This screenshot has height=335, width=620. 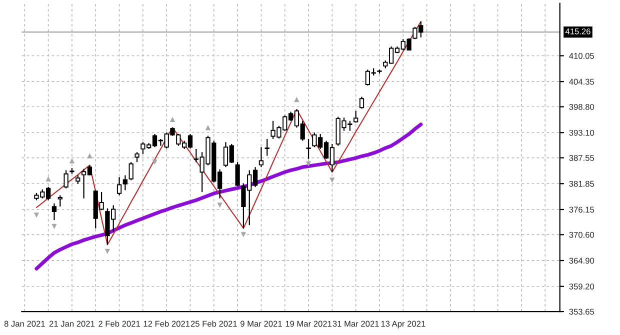 I want to click on y-tick-label: 410.05, so click(x=581, y=55).